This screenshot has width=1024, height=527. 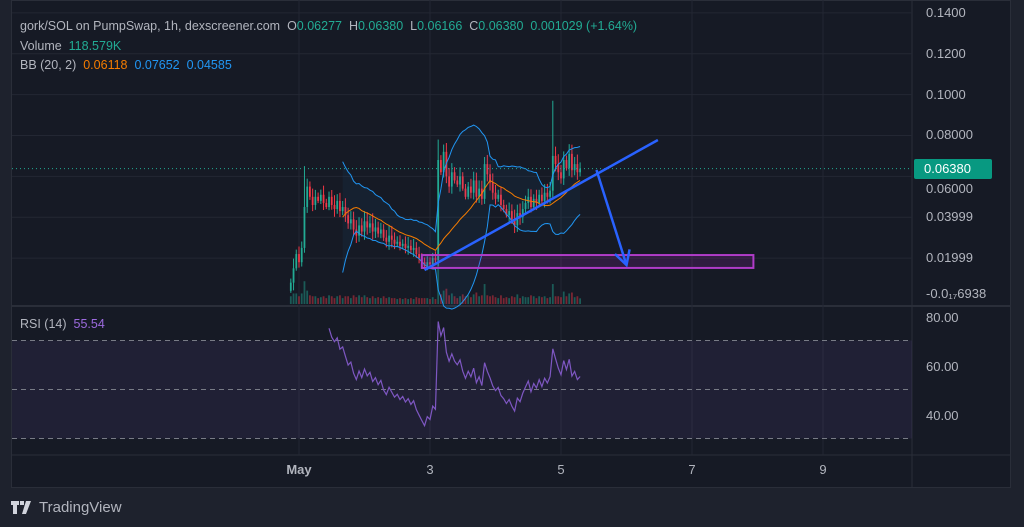 I want to click on branding-text: TradingView, so click(x=80, y=507).